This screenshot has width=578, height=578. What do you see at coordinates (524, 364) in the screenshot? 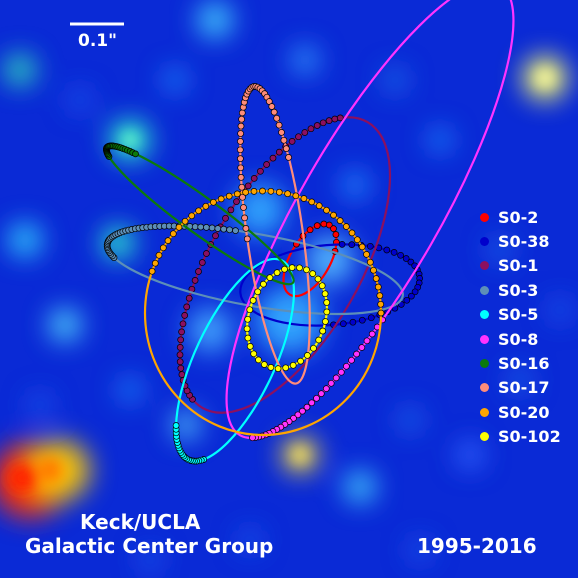
I see `legend-label: S0-16` at bounding box center [524, 364].